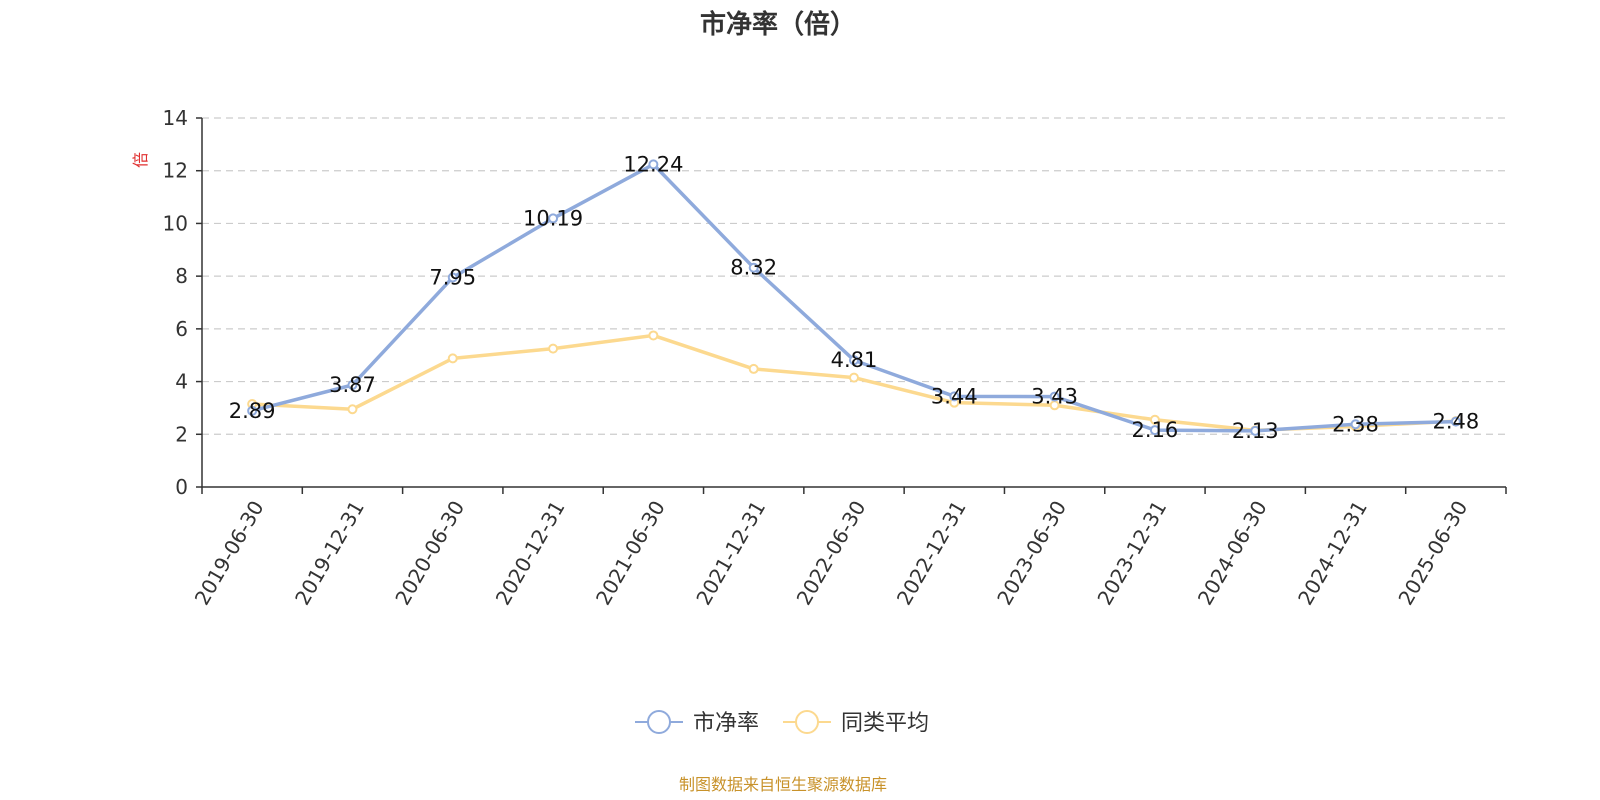  What do you see at coordinates (1232, 553) in the screenshot?
I see `x-tick-label: 2024-06-30` at bounding box center [1232, 553].